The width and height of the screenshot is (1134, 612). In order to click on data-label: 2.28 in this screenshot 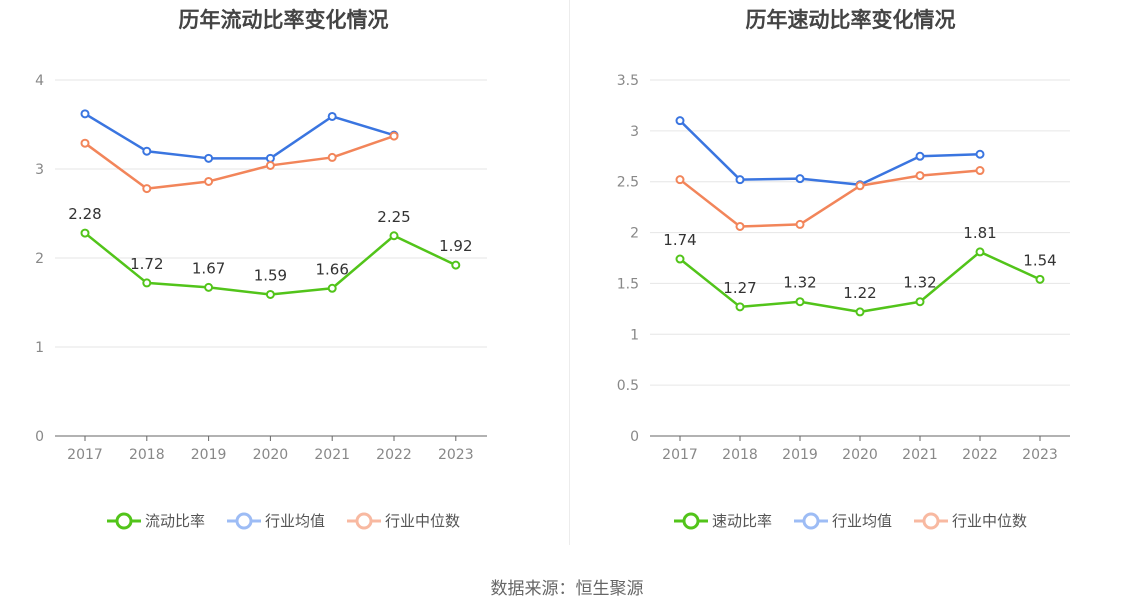, I will do `click(84, 214)`.